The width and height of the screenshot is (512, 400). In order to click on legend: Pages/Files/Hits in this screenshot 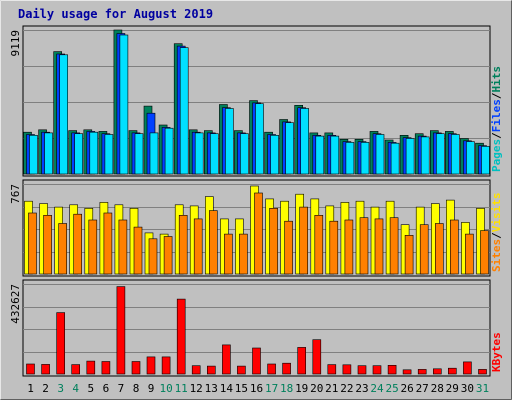, I will do `click(496, 119)`.